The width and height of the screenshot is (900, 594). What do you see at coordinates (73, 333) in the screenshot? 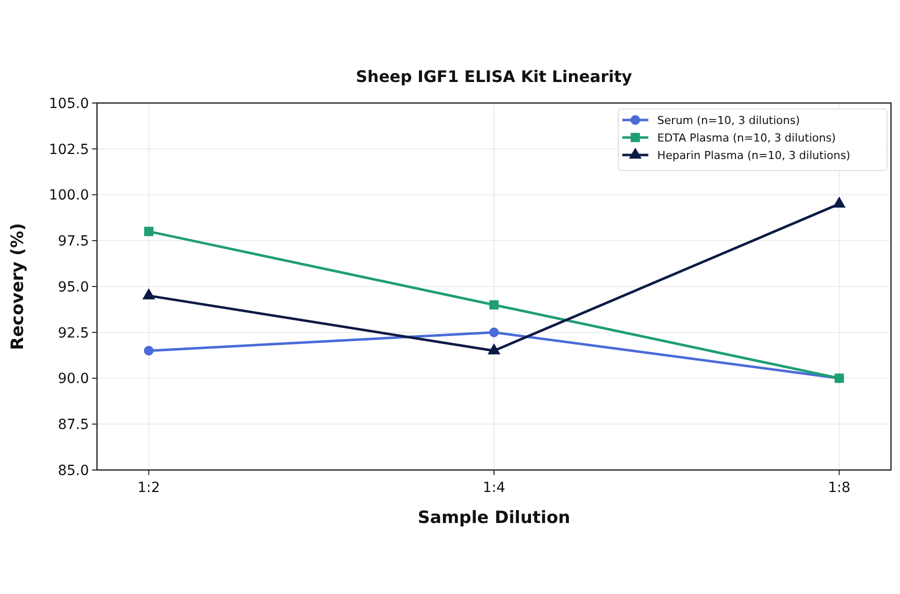
I see `y-tick-label: 92.5` at bounding box center [73, 333].